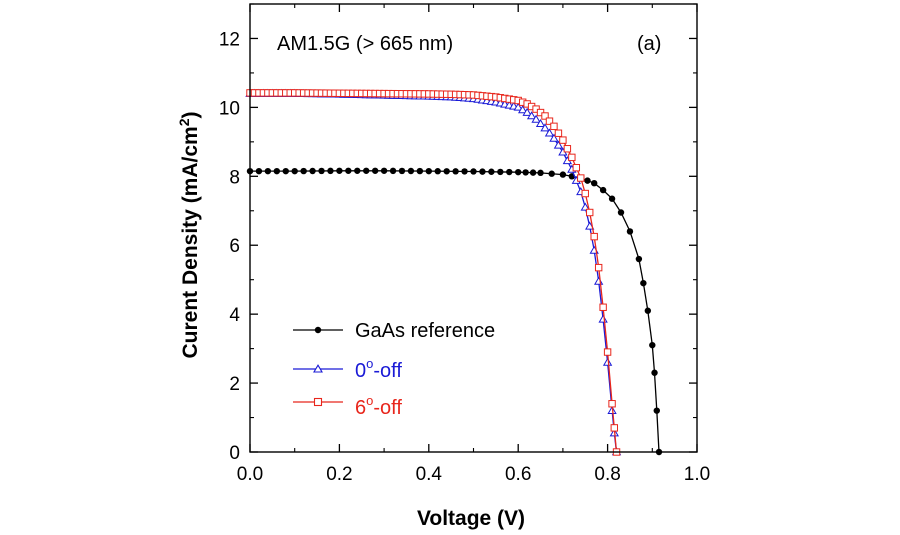 The height and width of the screenshot is (535, 900). Describe the element at coordinates (234, 315) in the screenshot. I see `y-tick-label: 4` at that location.